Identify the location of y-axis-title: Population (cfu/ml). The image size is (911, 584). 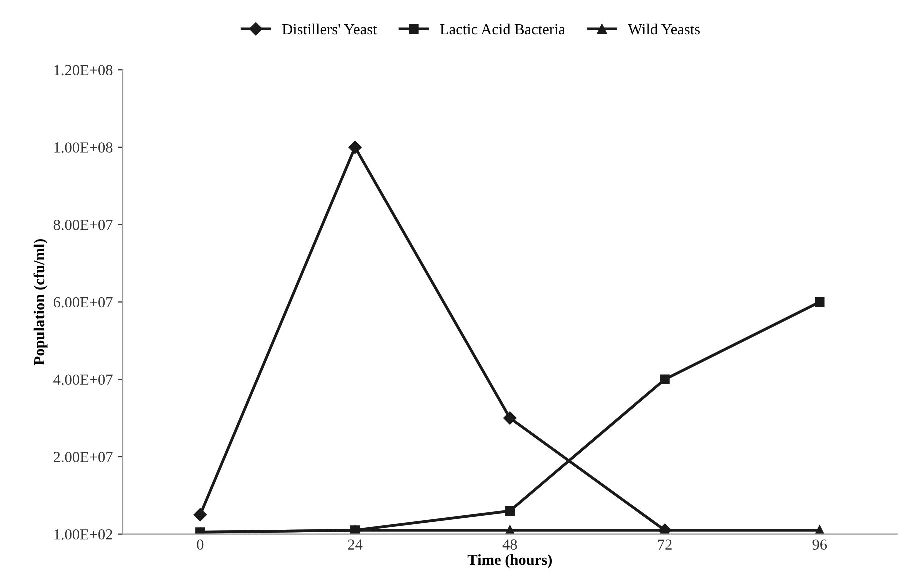
(41, 302).